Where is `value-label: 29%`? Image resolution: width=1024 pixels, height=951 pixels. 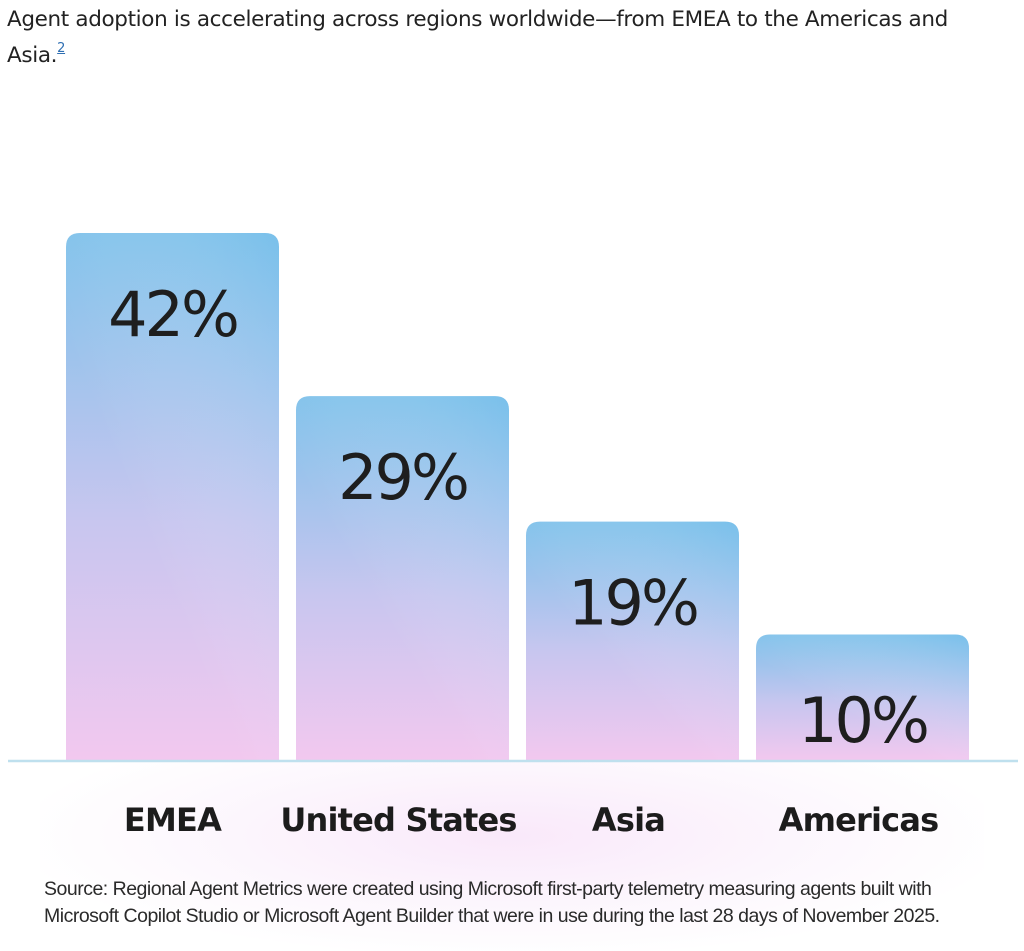
value-label: 29% is located at coordinates (402, 477).